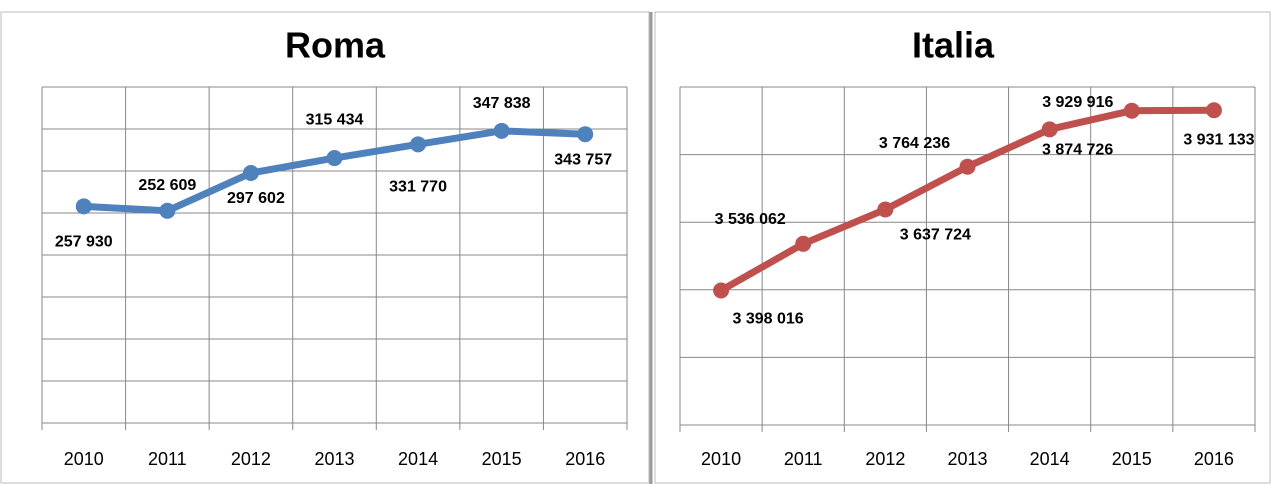 The image size is (1271, 484). Describe the element at coordinates (335, 119) in the screenshot. I see `data-label: 315 434` at that location.